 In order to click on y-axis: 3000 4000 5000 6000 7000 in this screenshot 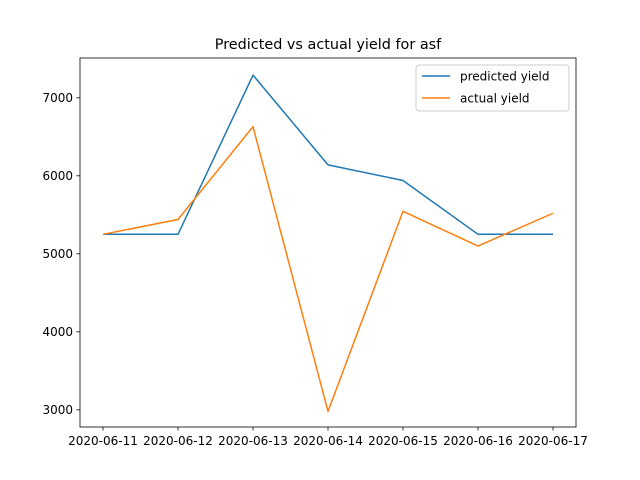, I will do `click(61, 254)`.